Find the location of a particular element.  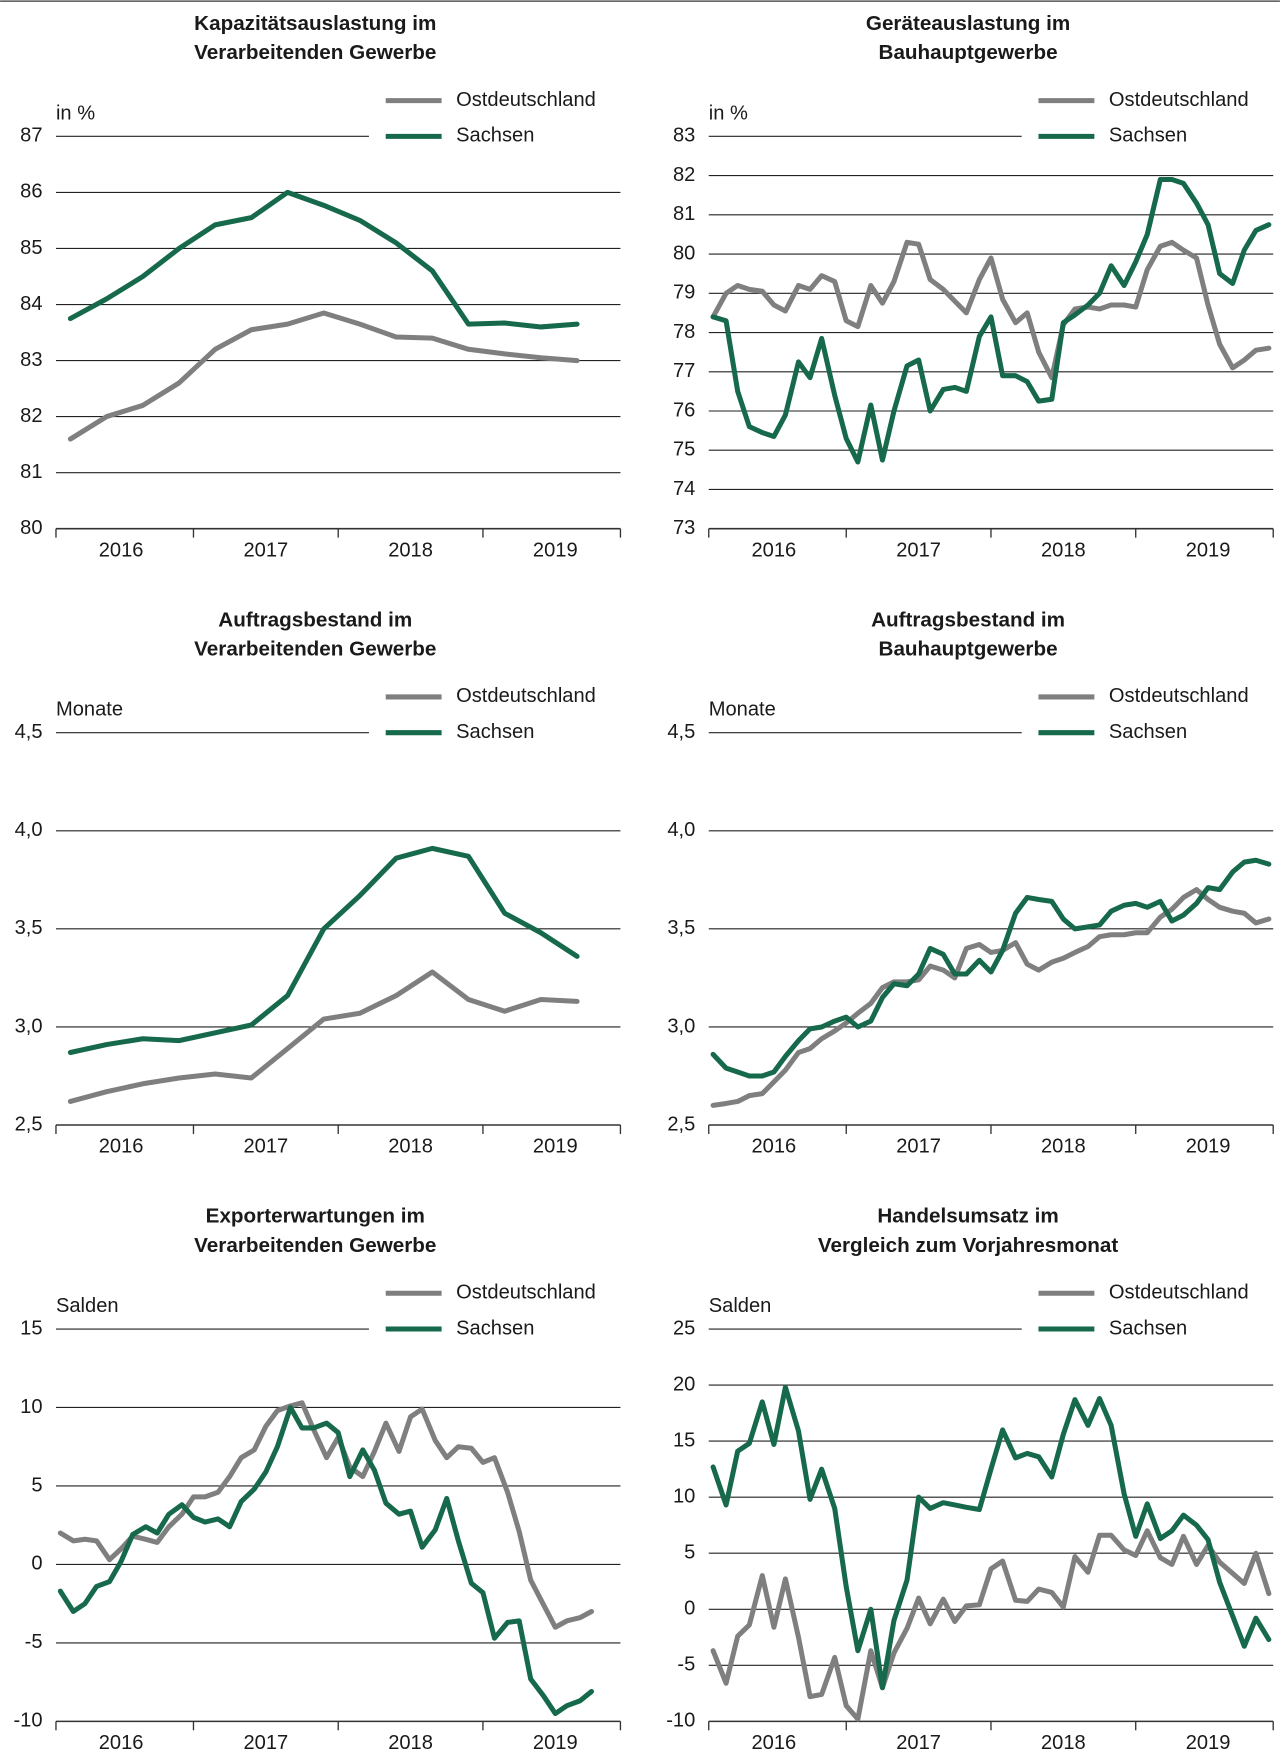

y-tick-label: 85 is located at coordinates (31, 248).